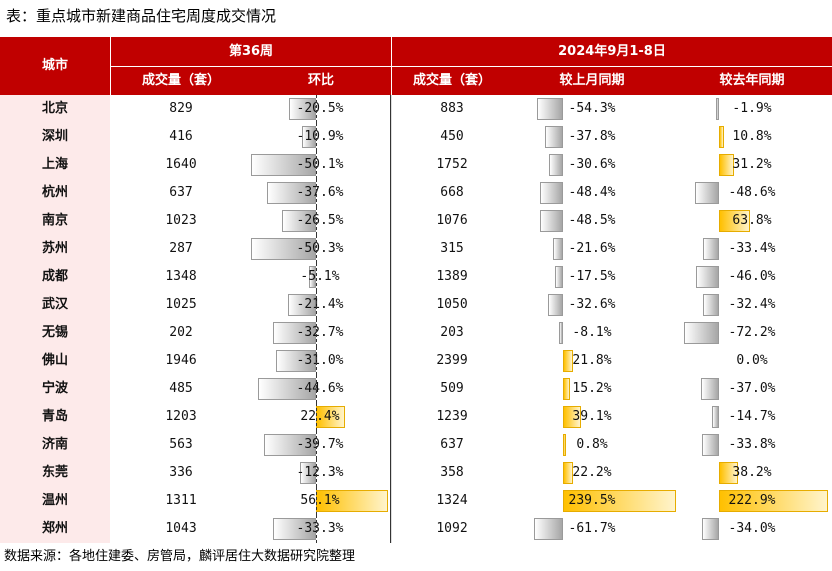 Image resolution: width=832 pixels, height=571 pixels. I want to click on weekly-volume: 1311, so click(181, 500).